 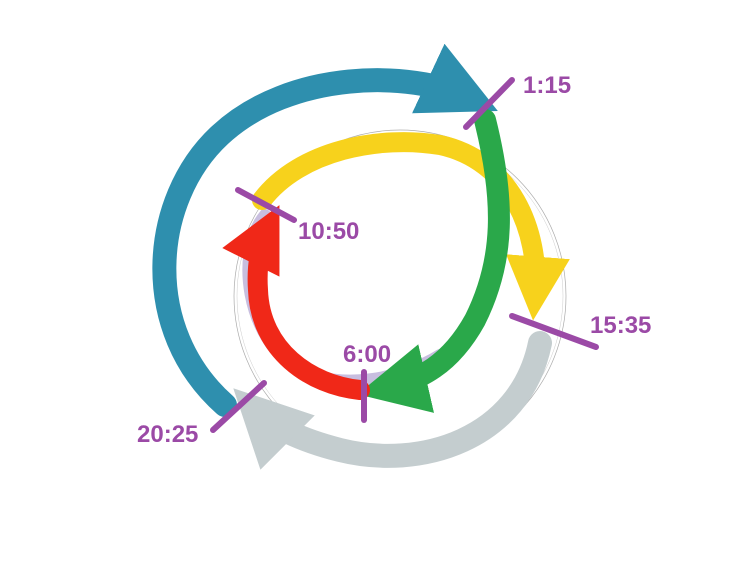 I want to click on green-arrow-arc, so click(x=433, y=261).